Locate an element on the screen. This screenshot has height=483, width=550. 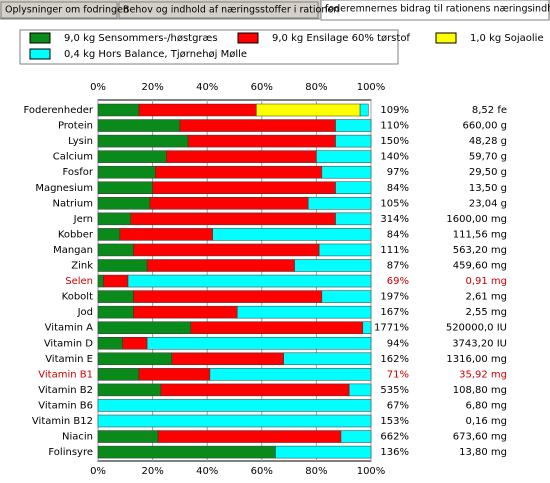
tab-label: Oplysninger om fodringen is located at coordinates (67, 10).